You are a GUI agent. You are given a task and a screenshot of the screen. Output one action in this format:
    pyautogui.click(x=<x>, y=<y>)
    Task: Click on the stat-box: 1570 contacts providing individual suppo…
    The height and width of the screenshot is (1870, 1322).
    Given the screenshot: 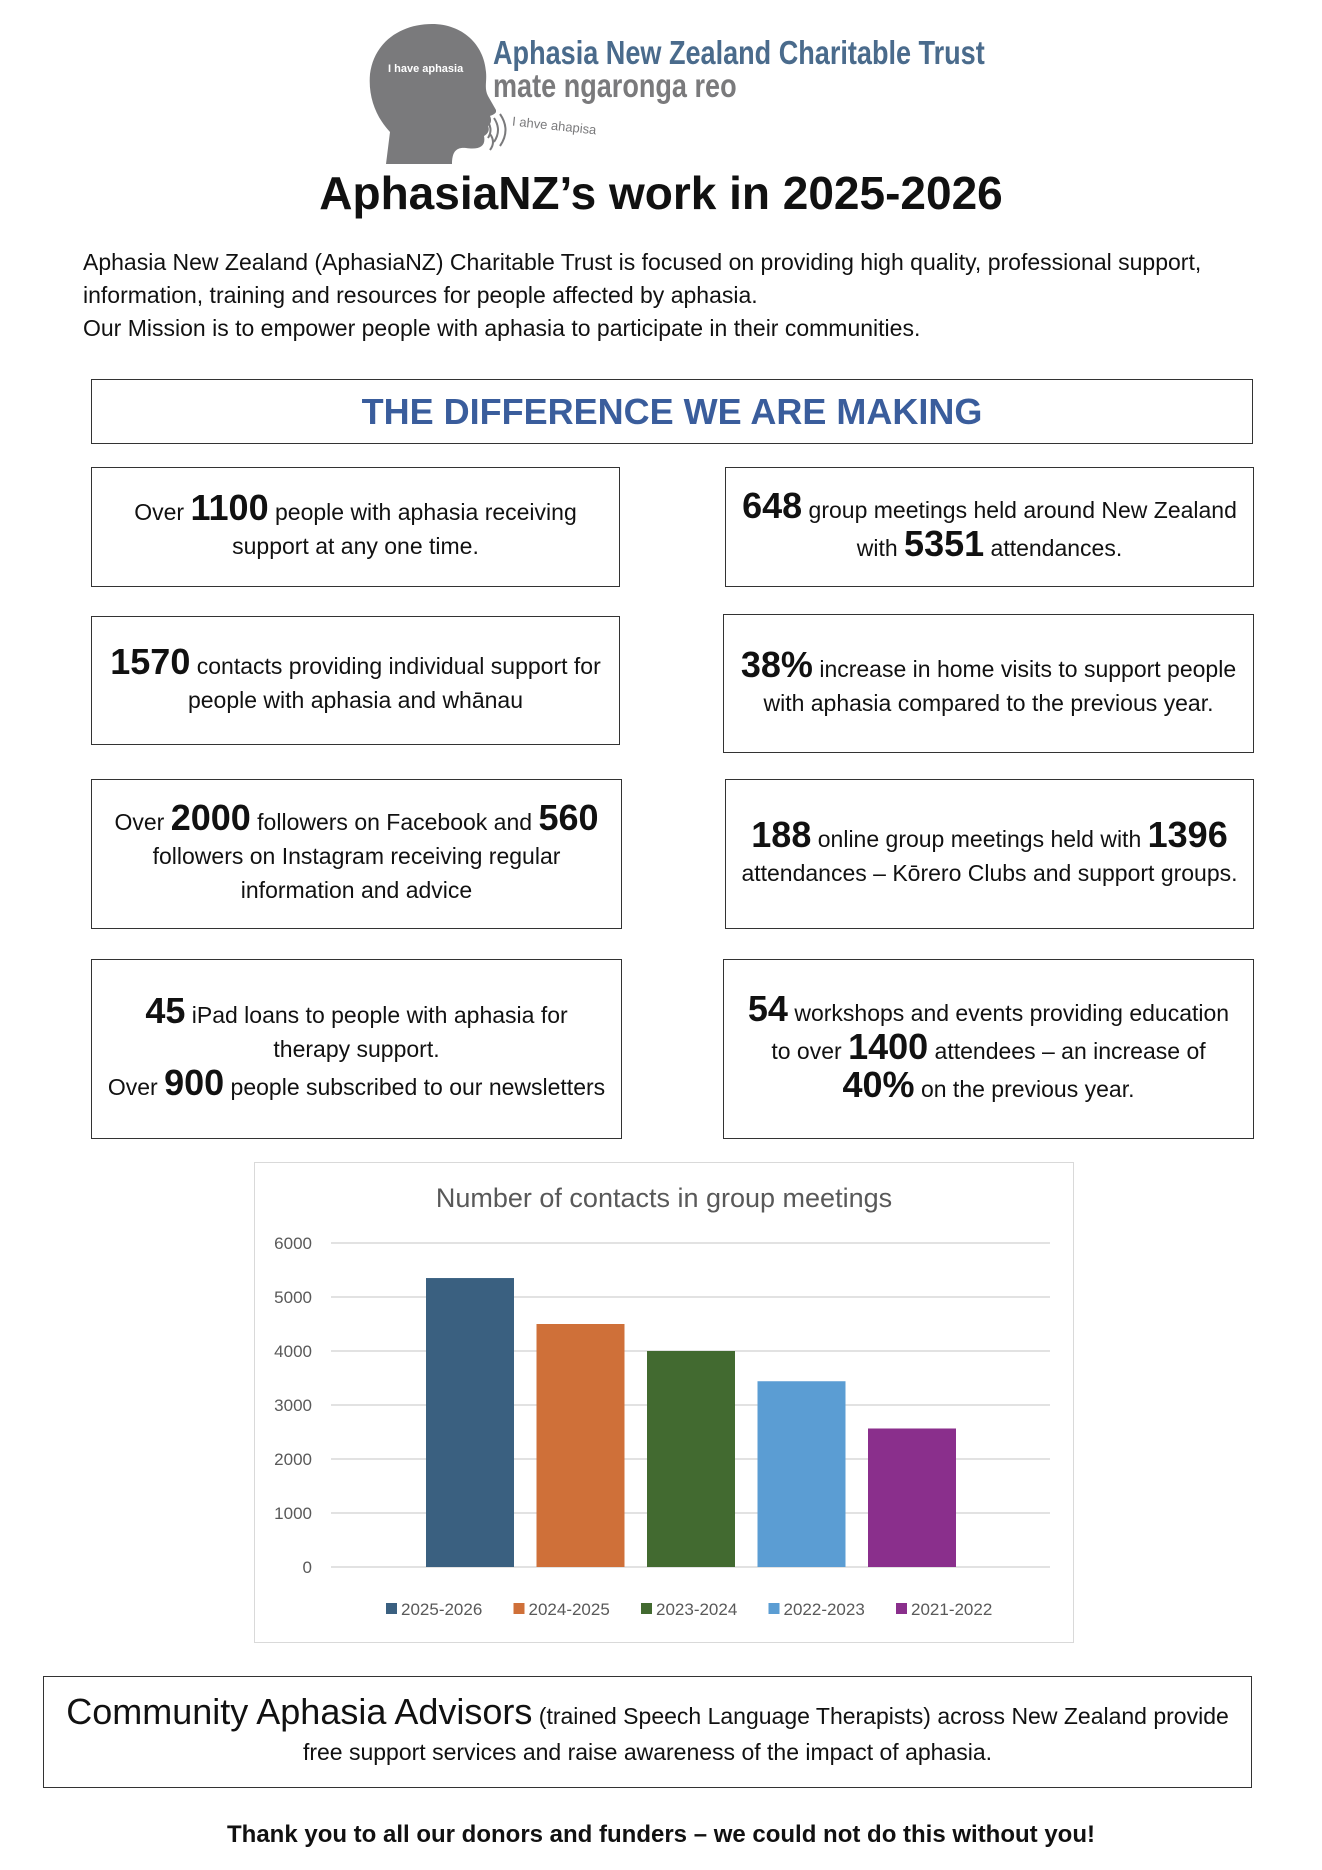 What is the action you would take?
    pyautogui.click(x=355, y=680)
    